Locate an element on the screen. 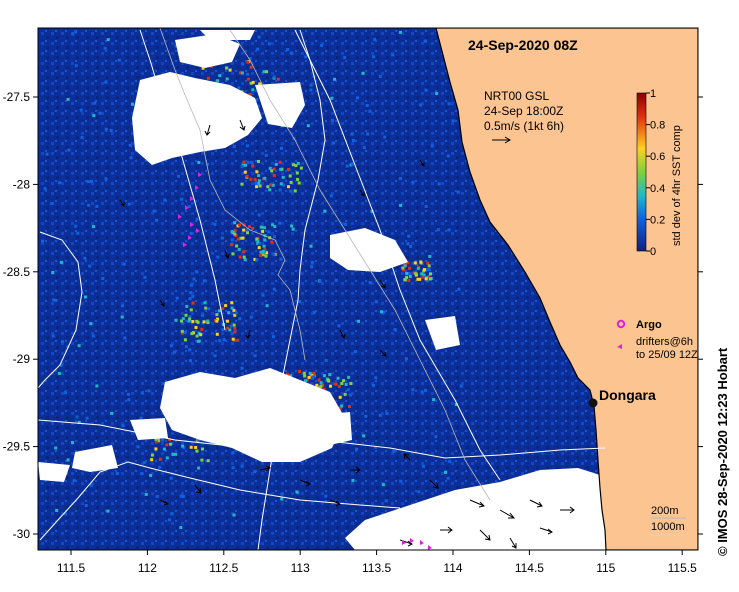 Image resolution: width=739 pixels, height=592 pixels. colorbar-tick-label: 0.2 is located at coordinates (657, 220).